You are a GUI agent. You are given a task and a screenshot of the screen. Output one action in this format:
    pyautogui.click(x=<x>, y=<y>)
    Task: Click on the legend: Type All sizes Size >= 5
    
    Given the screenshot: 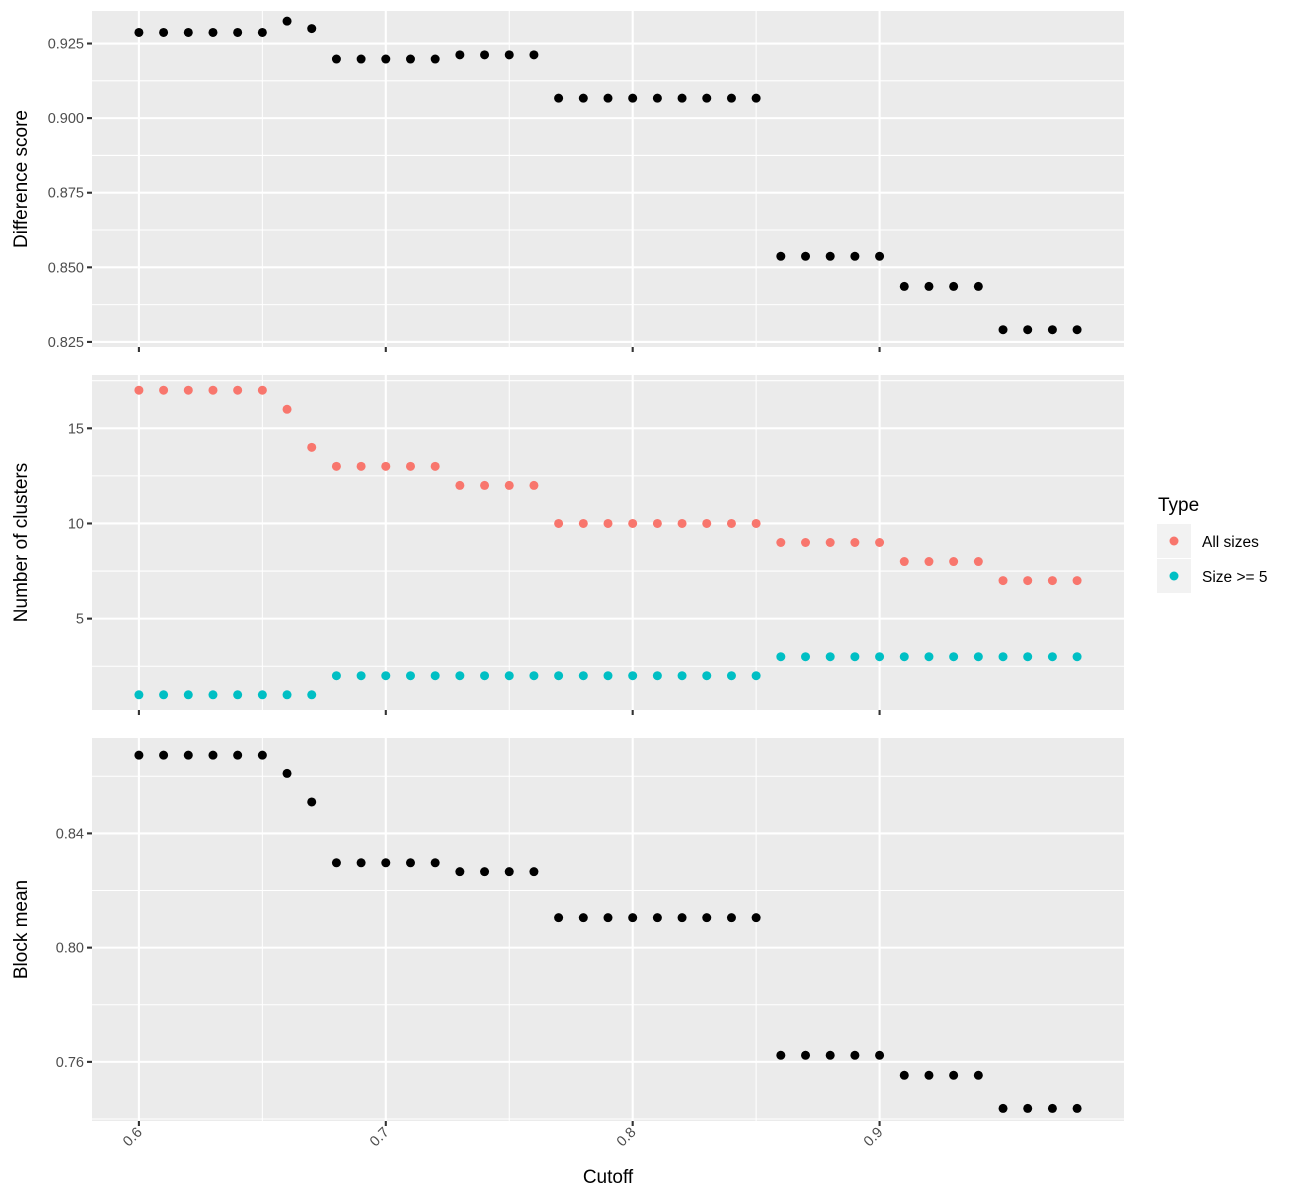 What is the action you would take?
    pyautogui.click(x=1212, y=544)
    